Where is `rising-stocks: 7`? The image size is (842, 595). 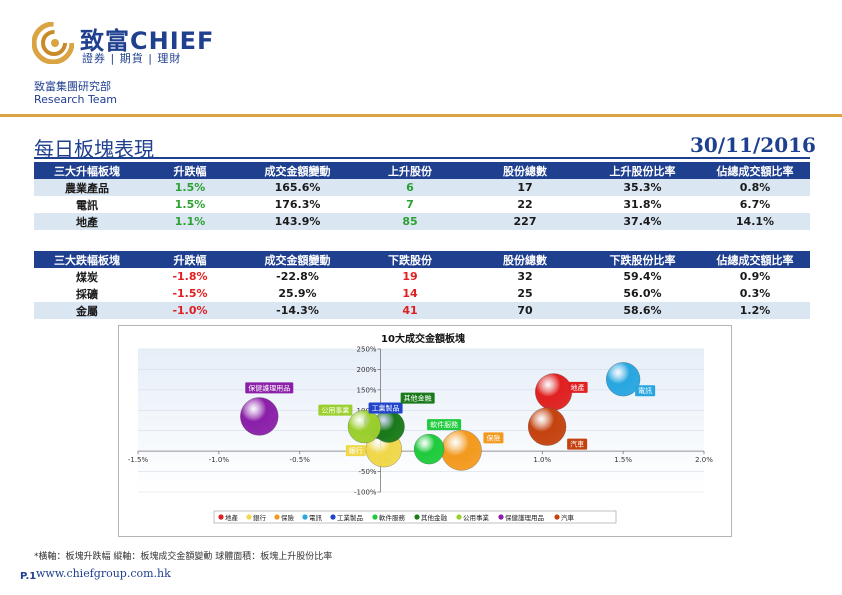
rising-stocks: 7 is located at coordinates (410, 204).